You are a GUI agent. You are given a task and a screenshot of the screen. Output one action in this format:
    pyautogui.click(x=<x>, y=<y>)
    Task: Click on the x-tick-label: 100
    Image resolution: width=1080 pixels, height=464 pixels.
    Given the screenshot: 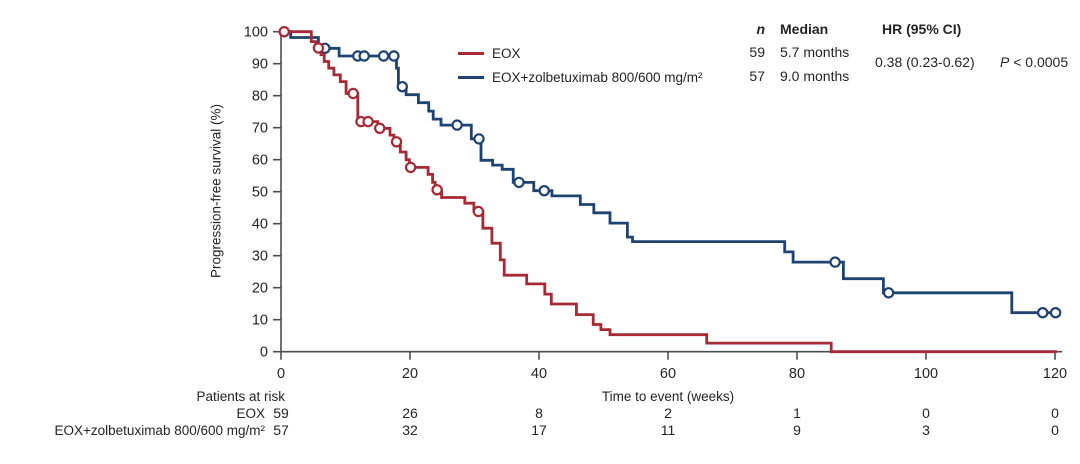 What is the action you would take?
    pyautogui.click(x=926, y=374)
    